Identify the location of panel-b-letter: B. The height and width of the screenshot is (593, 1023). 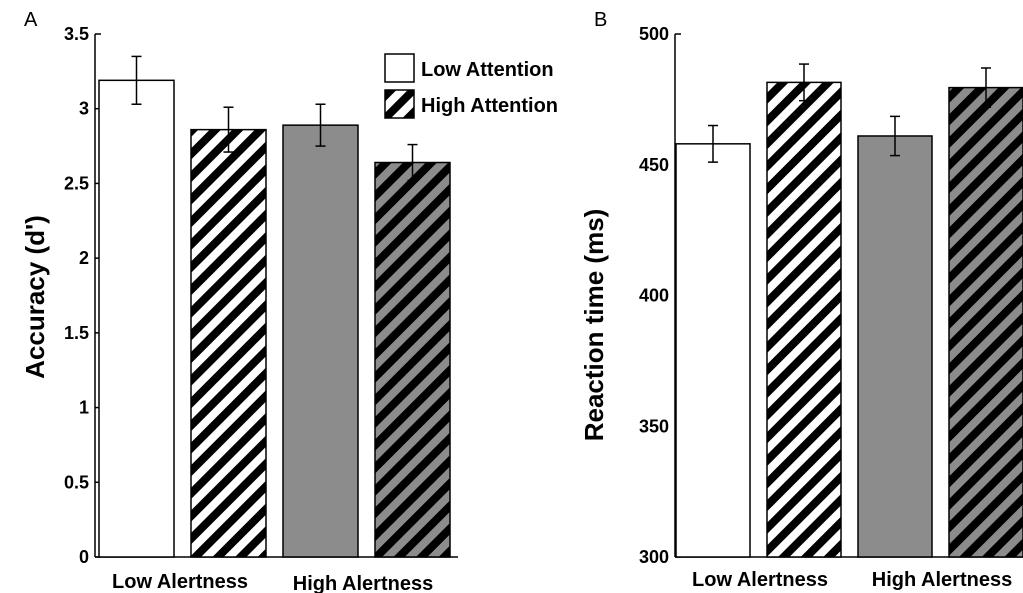
(600, 20).